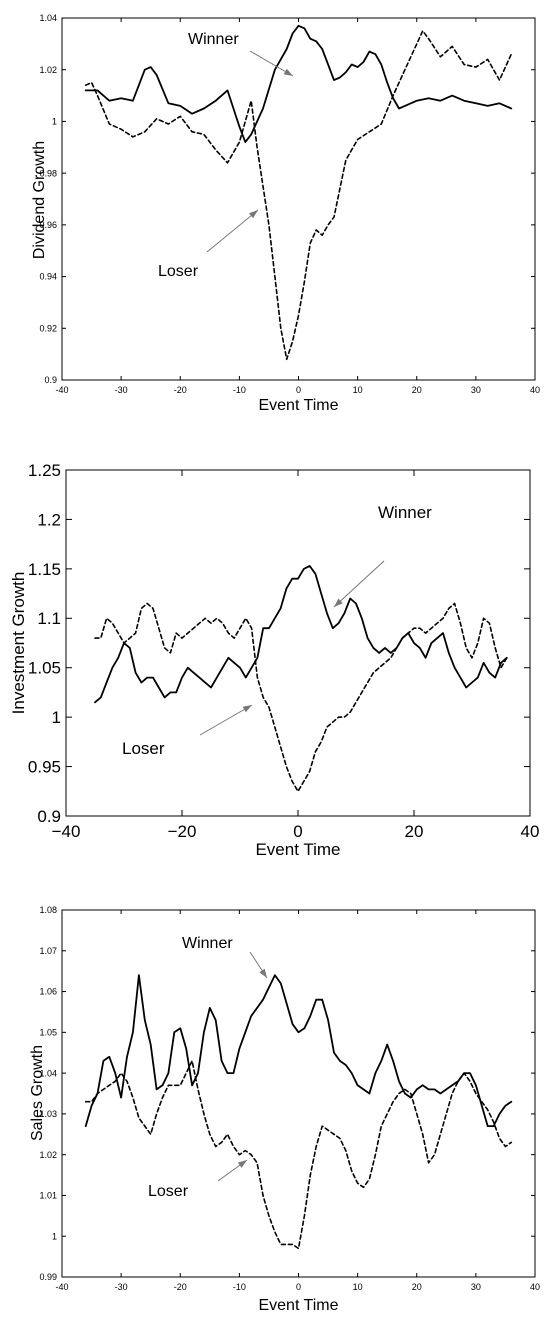  Describe the element at coordinates (48, 173) in the screenshot. I see `y-tick-label: 0.98` at that location.